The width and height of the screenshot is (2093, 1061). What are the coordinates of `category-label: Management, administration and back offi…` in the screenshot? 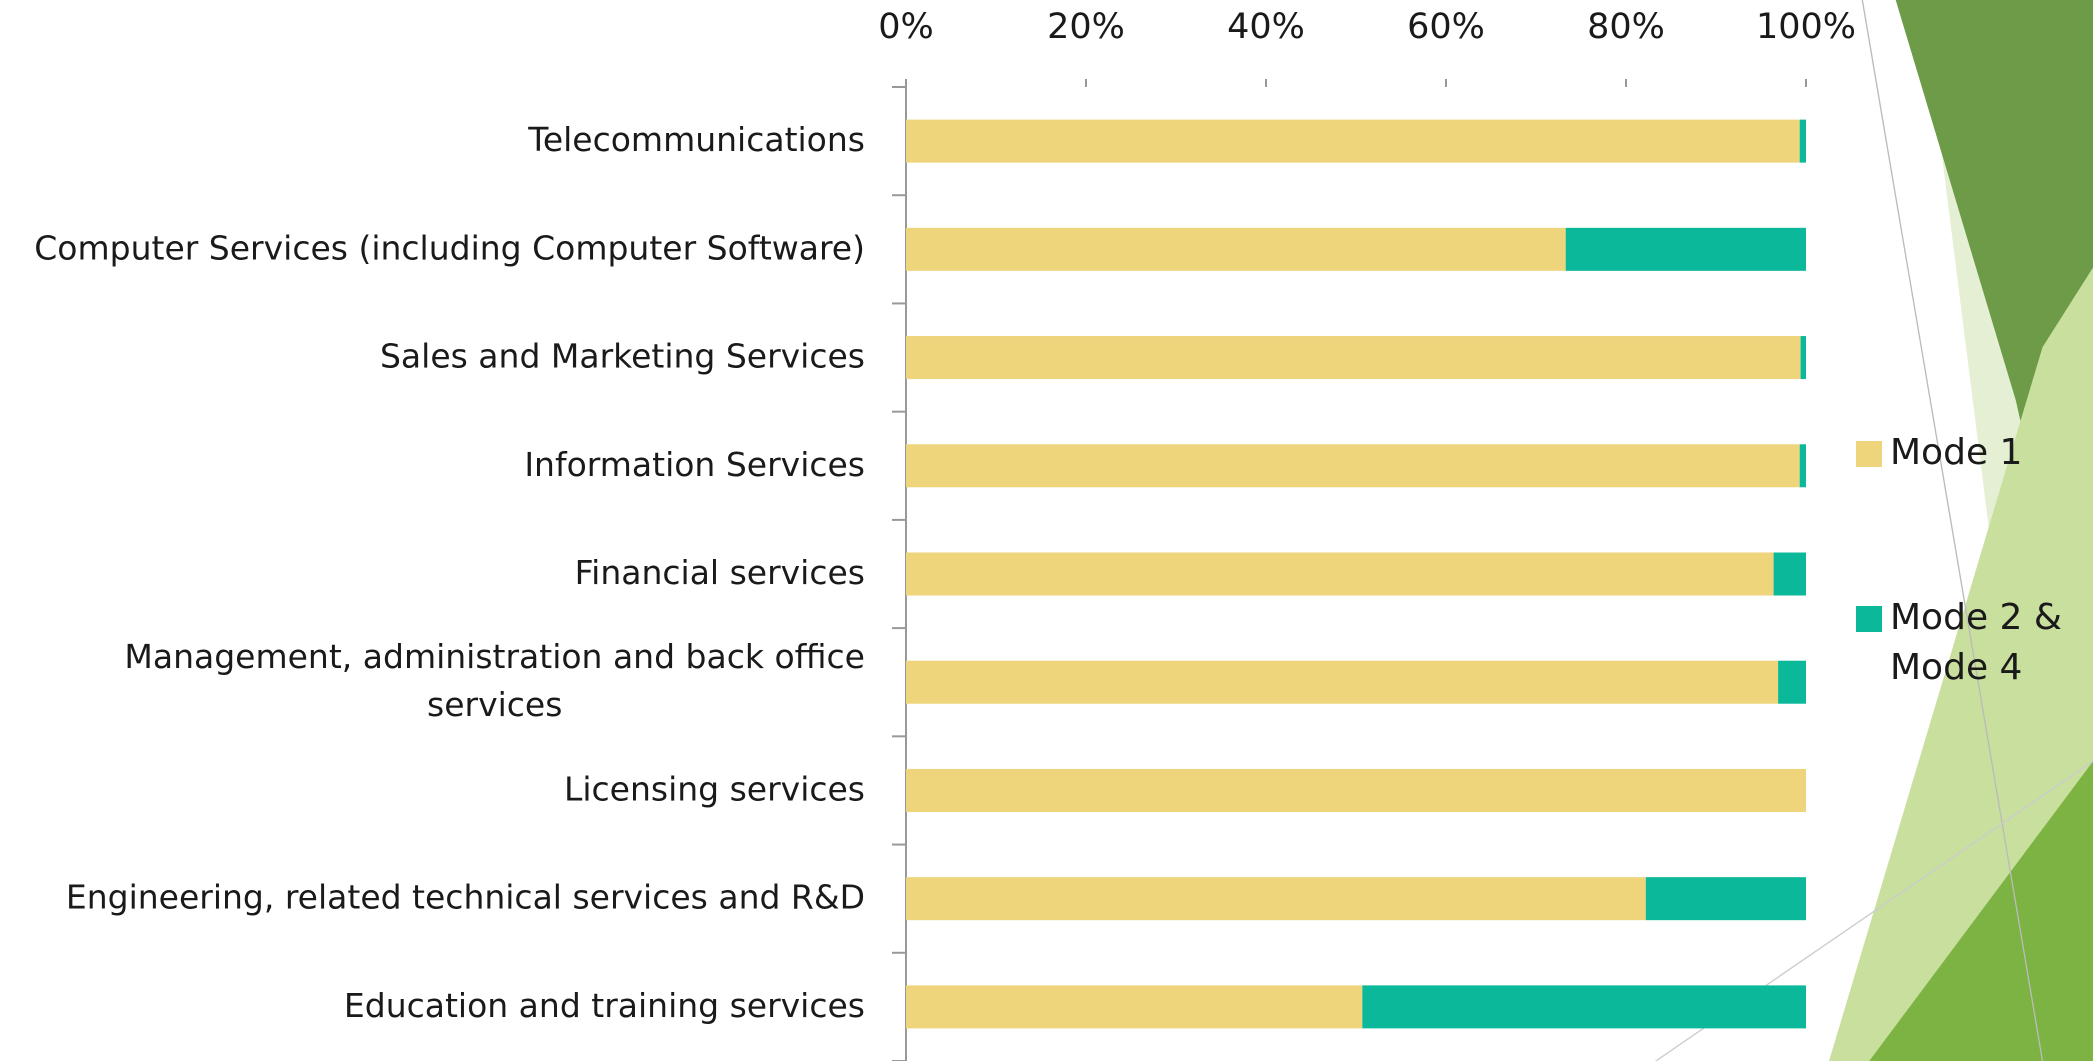 It's located at (494, 680).